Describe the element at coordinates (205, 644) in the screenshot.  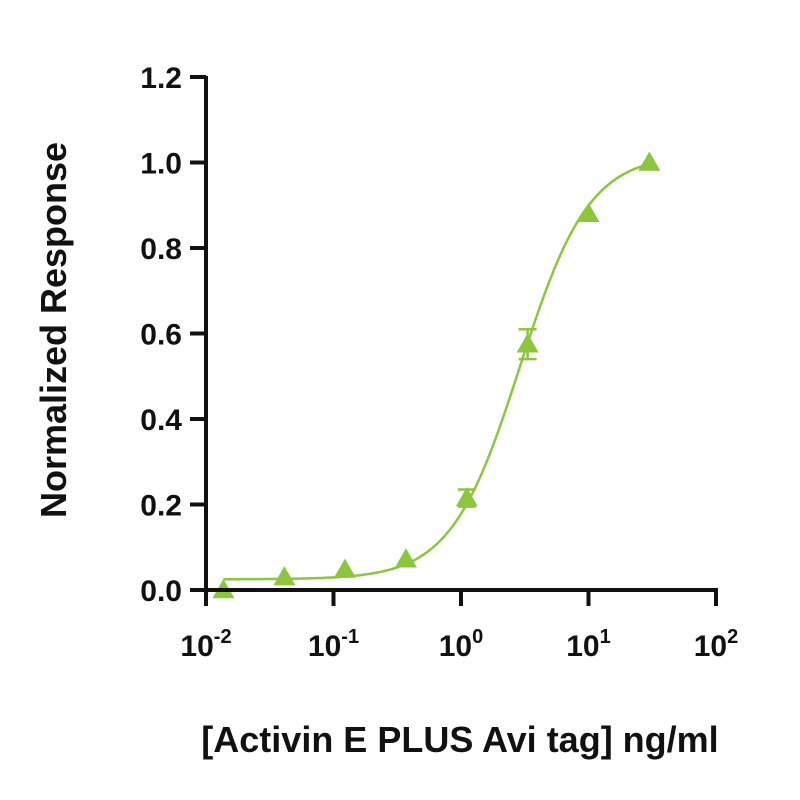
I see `x-tick-label: 10⁻²` at that location.